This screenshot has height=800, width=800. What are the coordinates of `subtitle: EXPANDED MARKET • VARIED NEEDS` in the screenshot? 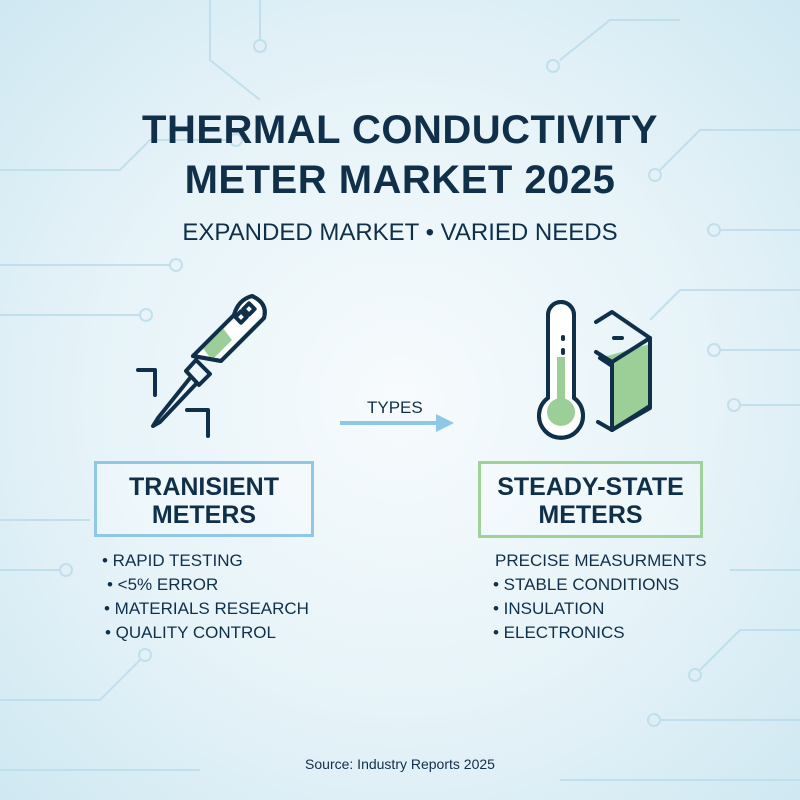 It's located at (400, 232).